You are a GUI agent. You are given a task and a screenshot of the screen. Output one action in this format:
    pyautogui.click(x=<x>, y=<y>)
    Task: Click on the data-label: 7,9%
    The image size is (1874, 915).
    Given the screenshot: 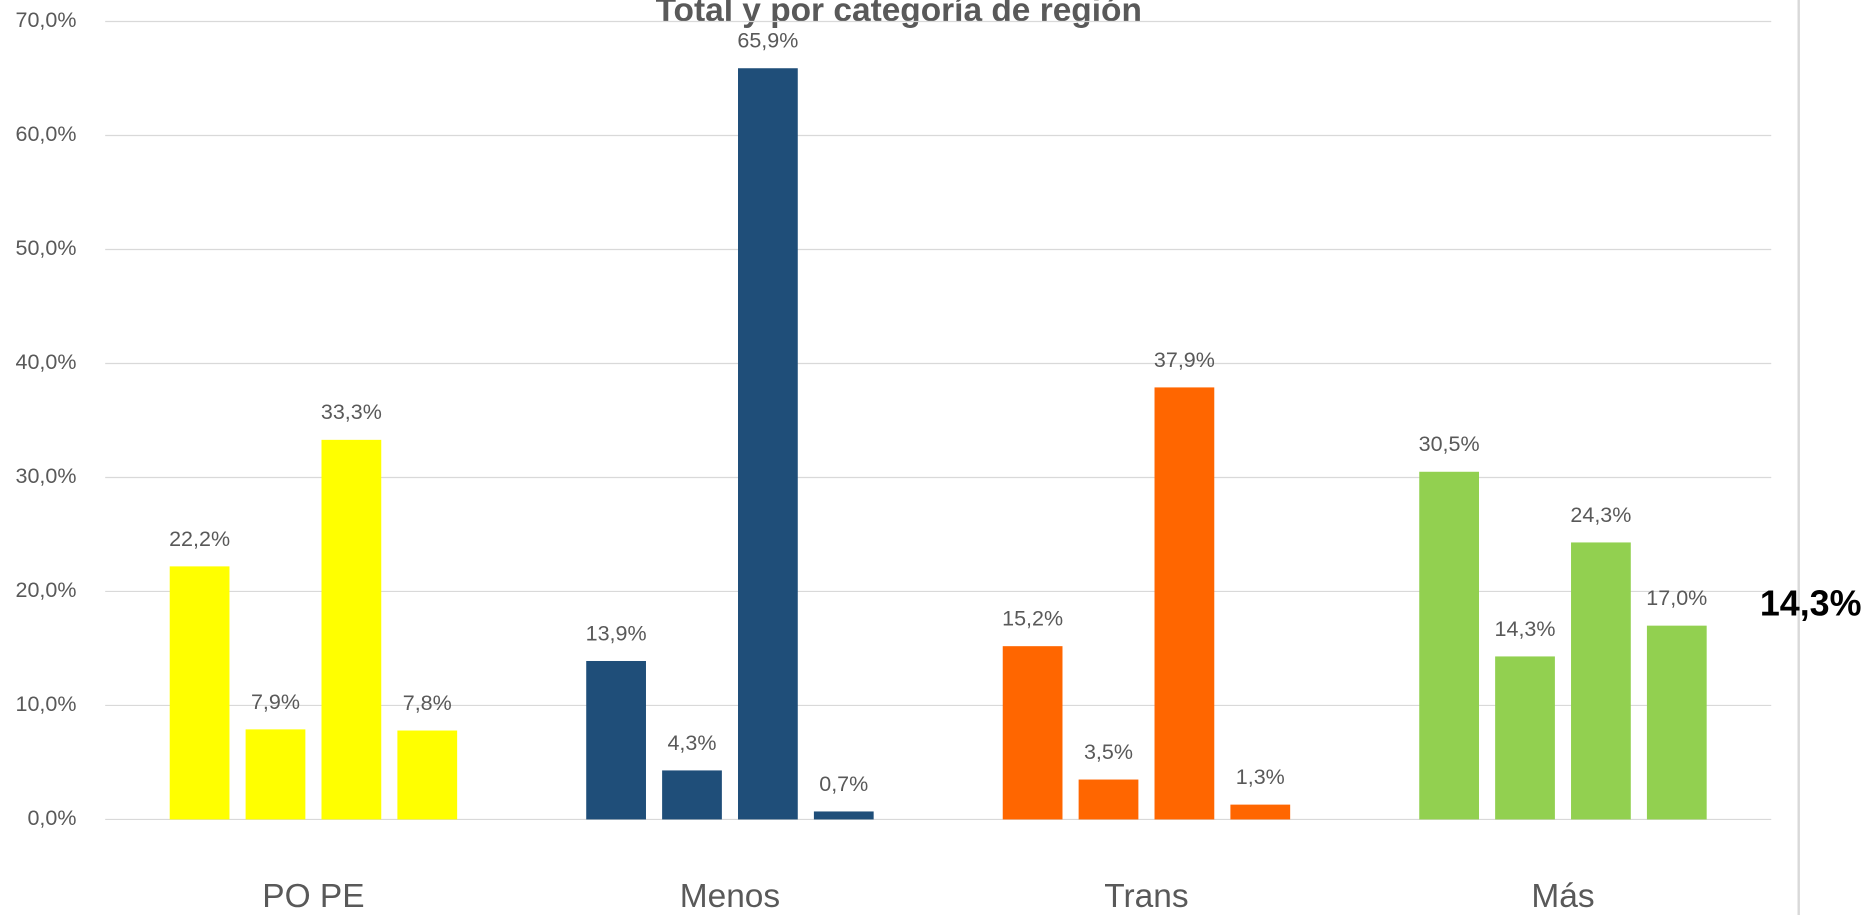 What is the action you would take?
    pyautogui.click(x=275, y=702)
    